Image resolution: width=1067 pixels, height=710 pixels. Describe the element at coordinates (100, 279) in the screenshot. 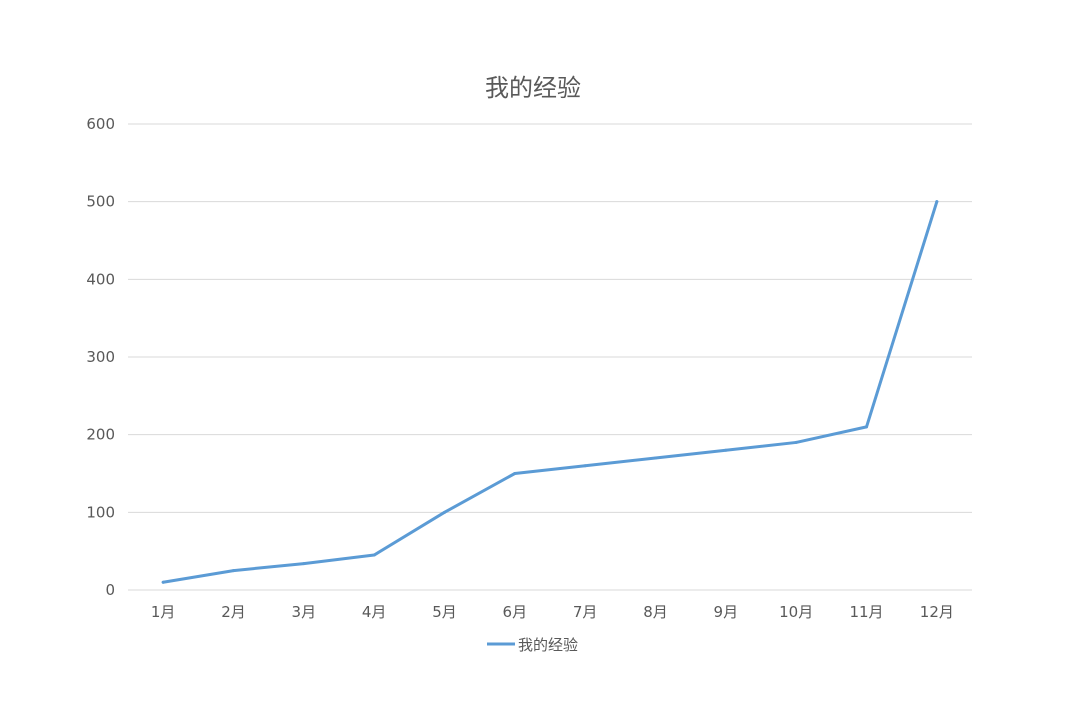

I see `y-tick-label: 400` at that location.